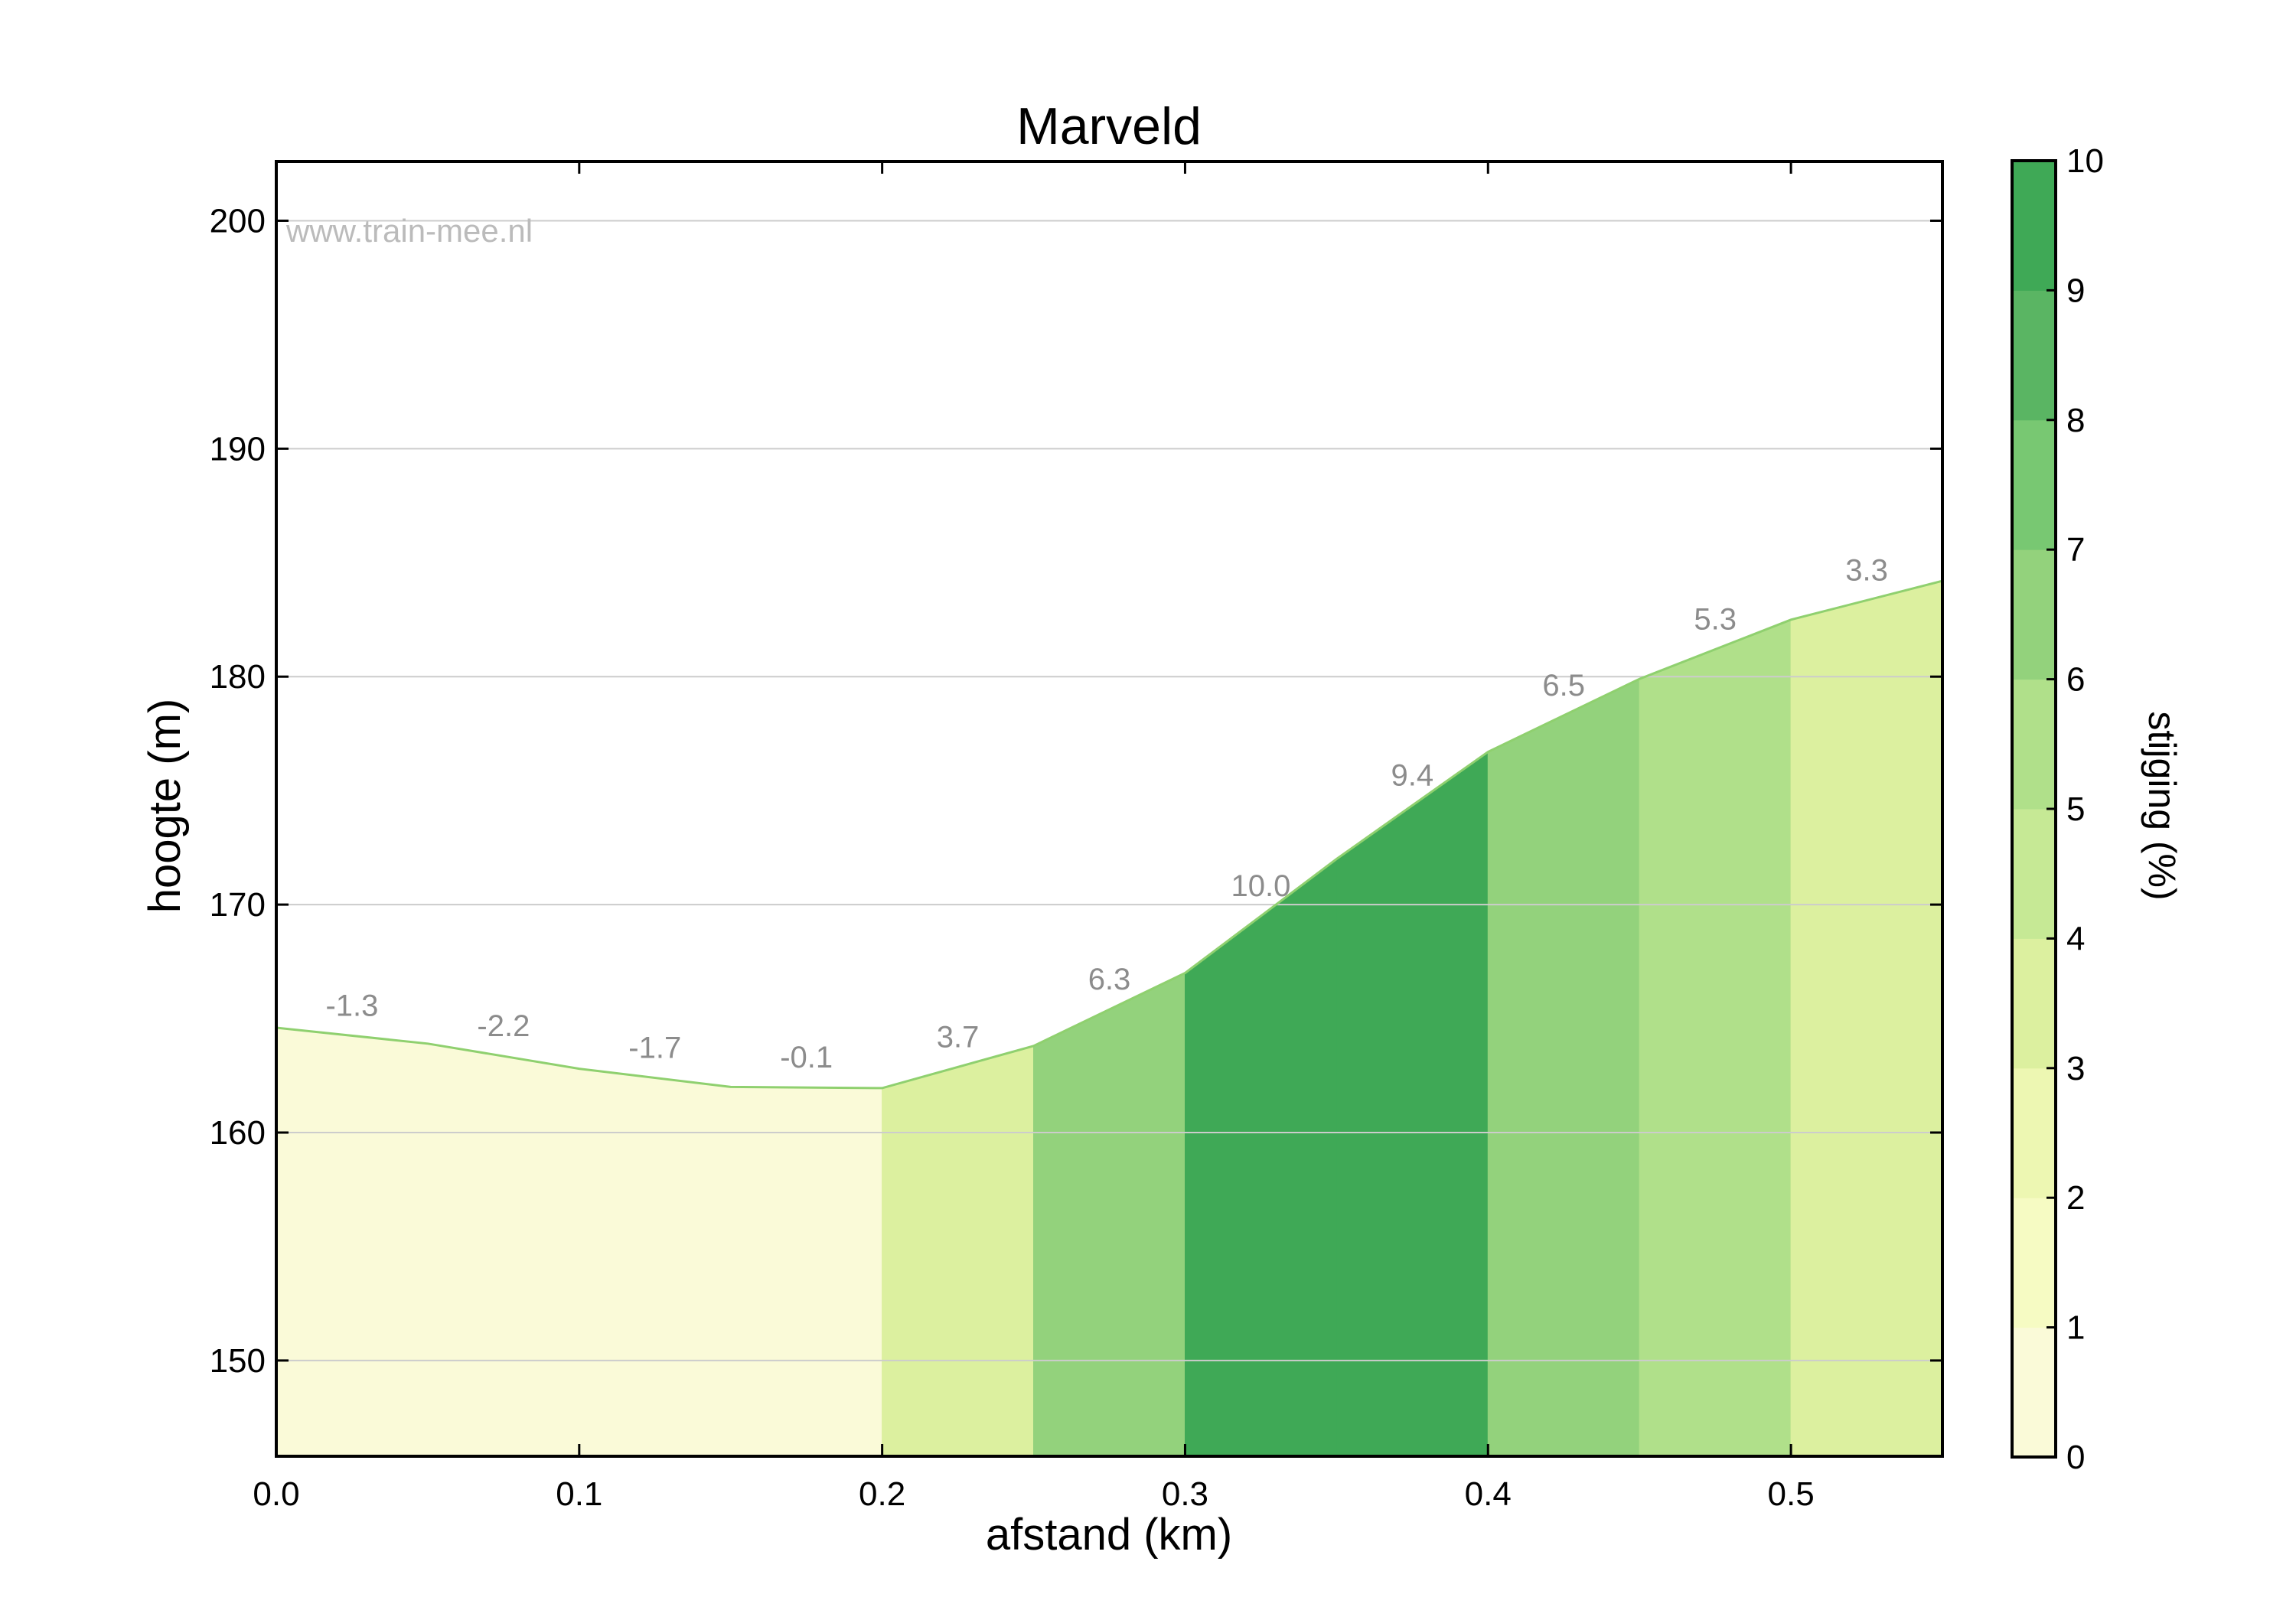  I want to click on x-axis-label: afstand (km), so click(1109, 1535).